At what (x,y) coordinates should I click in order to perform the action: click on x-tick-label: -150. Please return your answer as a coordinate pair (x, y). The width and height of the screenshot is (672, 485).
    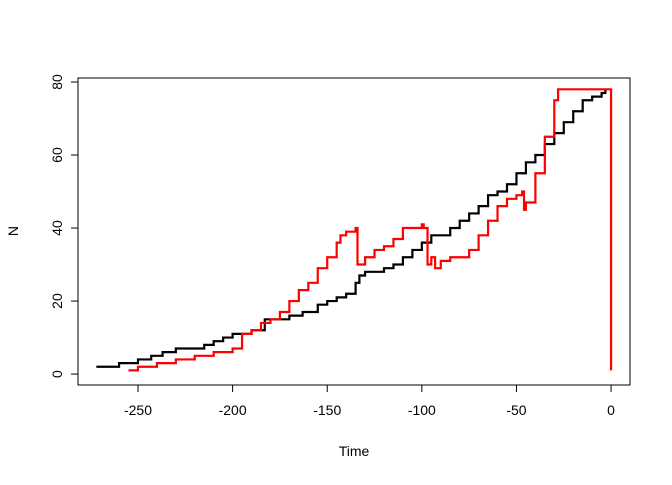
    Looking at the image, I should click on (327, 410).